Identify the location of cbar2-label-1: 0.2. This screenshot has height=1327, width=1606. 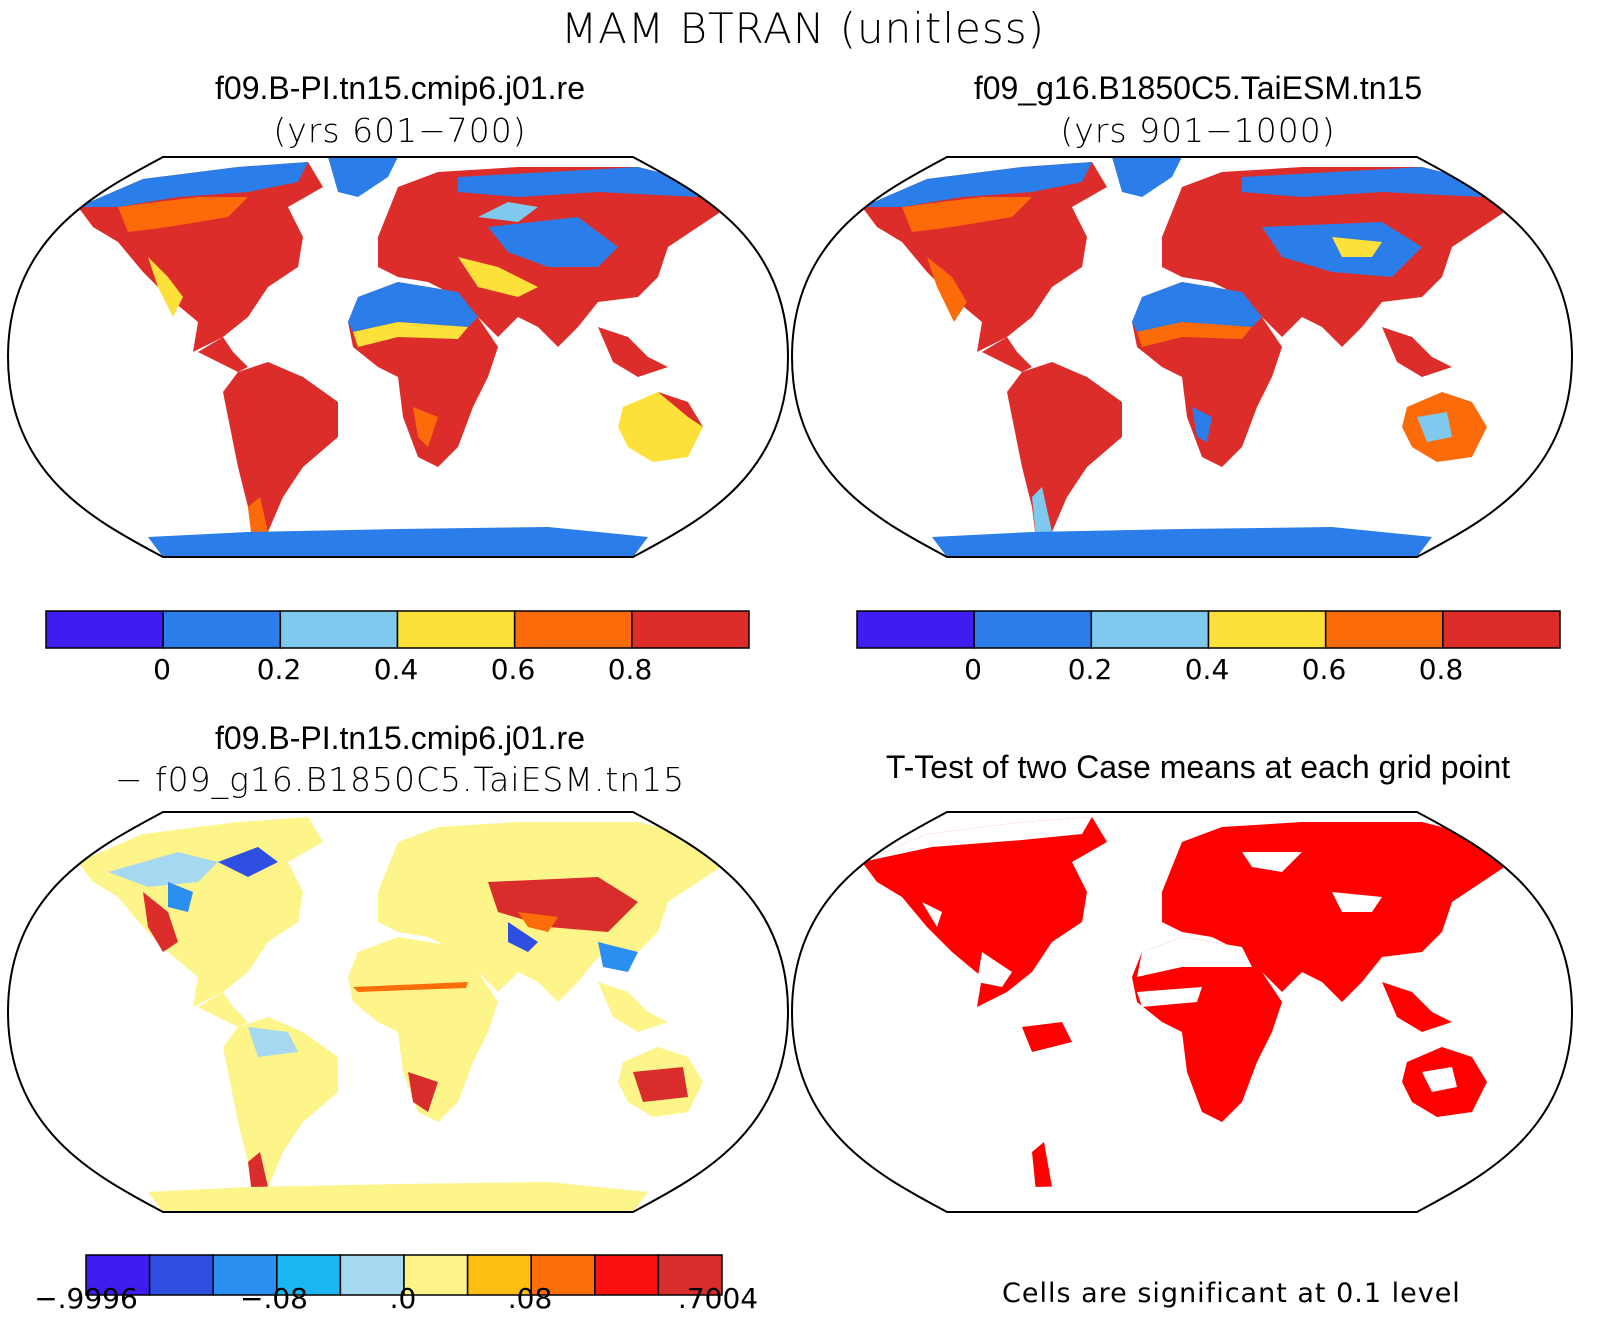
(1090, 669).